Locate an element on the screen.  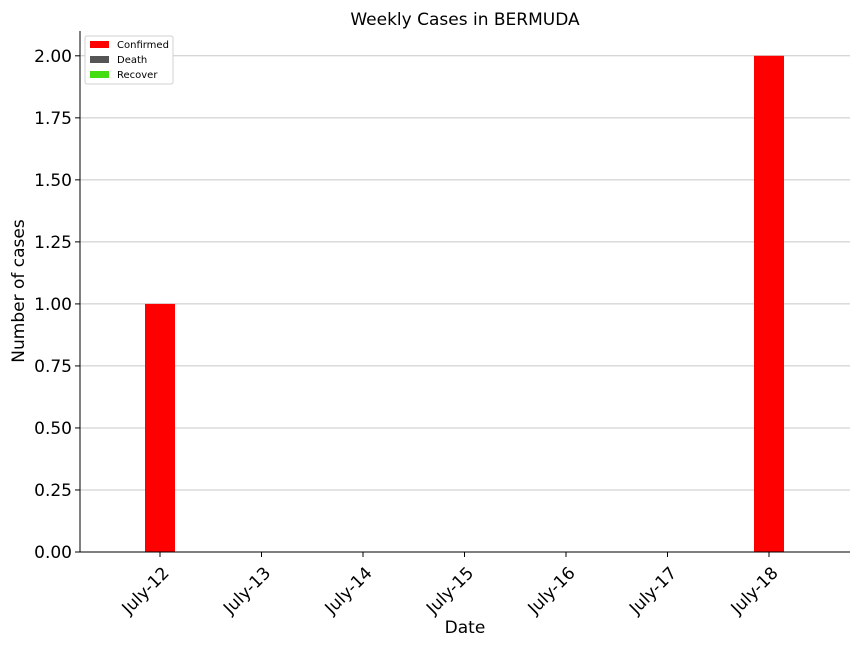
legend: Confirmed Death Recover is located at coordinates (129, 60).